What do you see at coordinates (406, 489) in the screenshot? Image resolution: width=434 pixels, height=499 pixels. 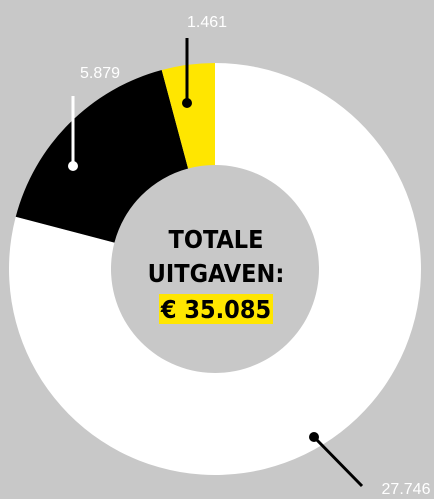 I see `value-label: 27.746` at bounding box center [406, 489].